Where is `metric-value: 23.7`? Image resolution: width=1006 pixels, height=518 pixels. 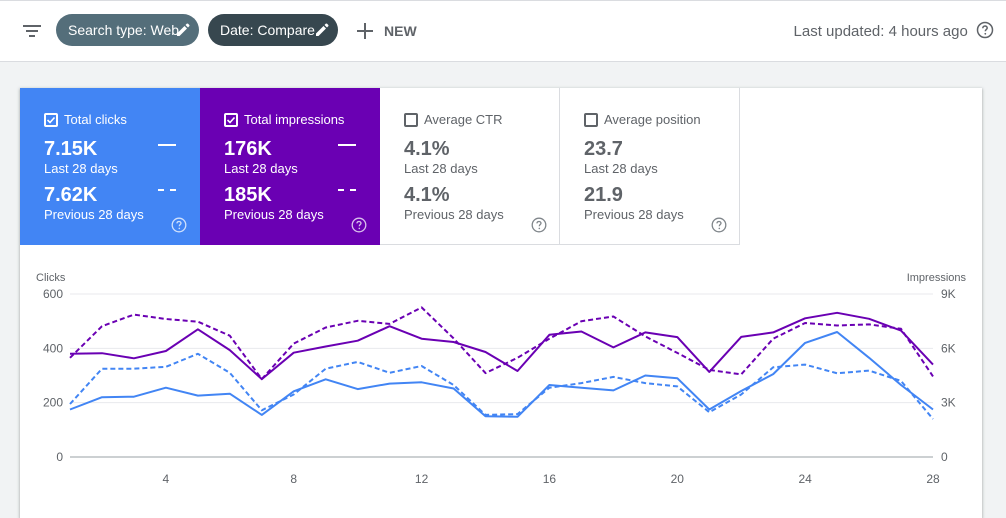
metric-value: 23.7 is located at coordinates (603, 149).